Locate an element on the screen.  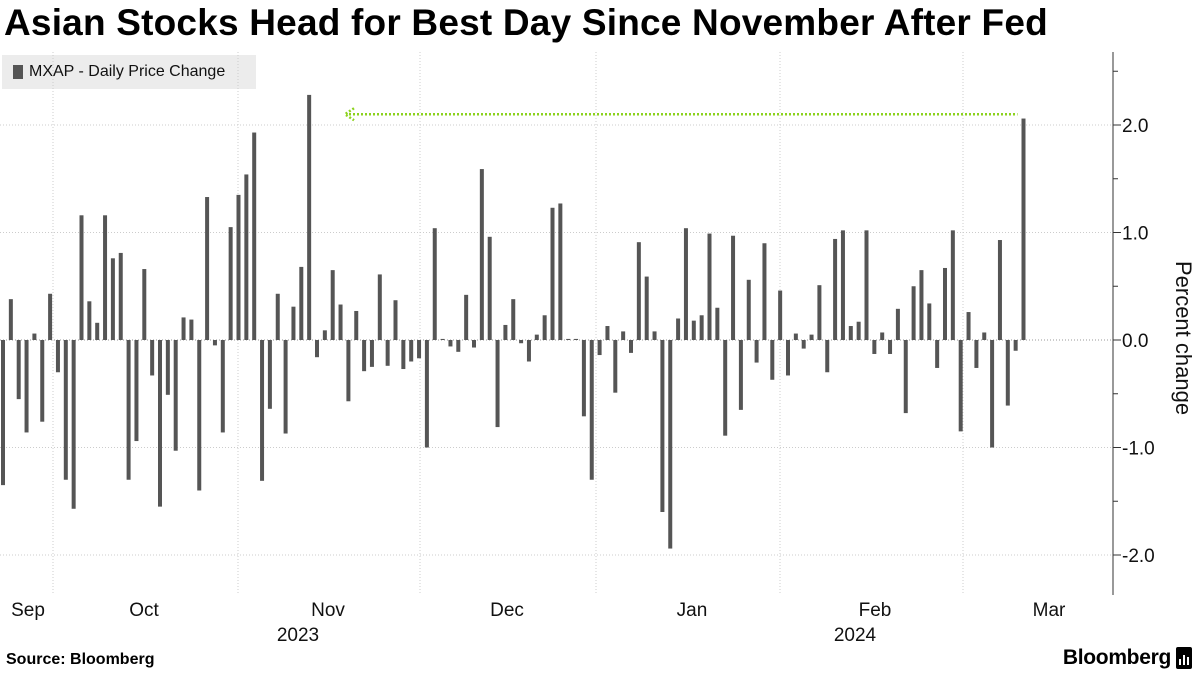
bloomberg-chart-icon is located at coordinates (1184, 658).